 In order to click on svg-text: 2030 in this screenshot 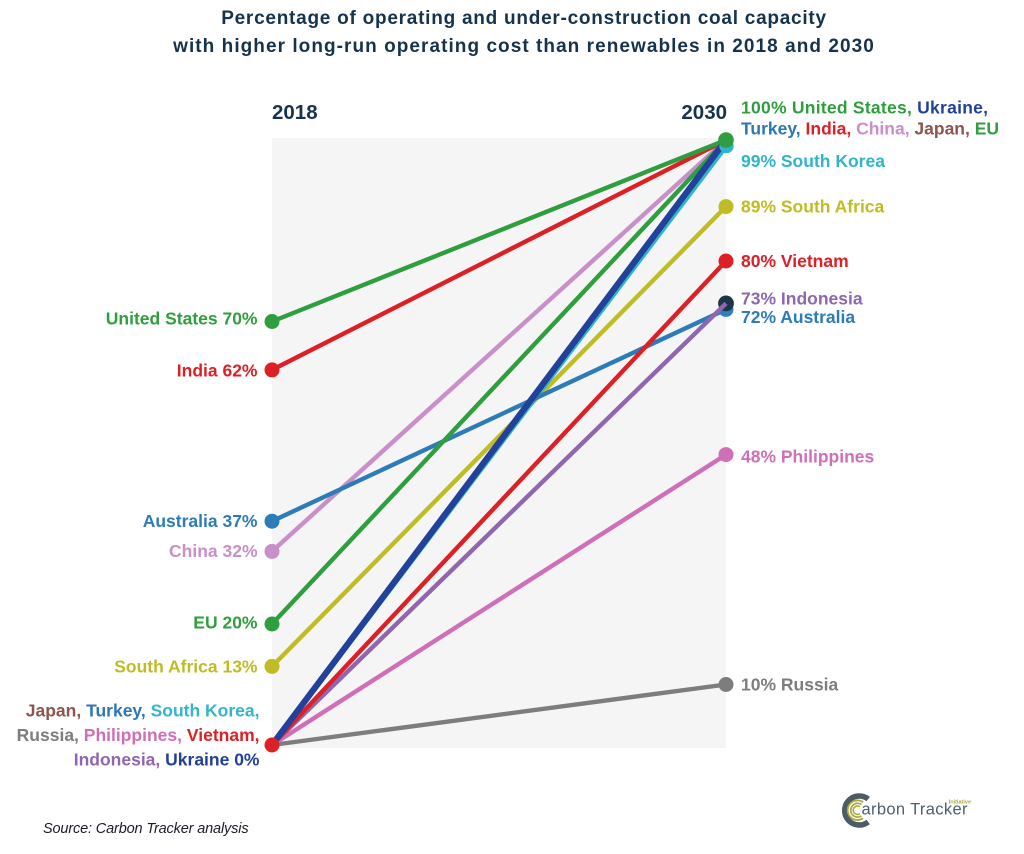, I will do `click(704, 112)`.